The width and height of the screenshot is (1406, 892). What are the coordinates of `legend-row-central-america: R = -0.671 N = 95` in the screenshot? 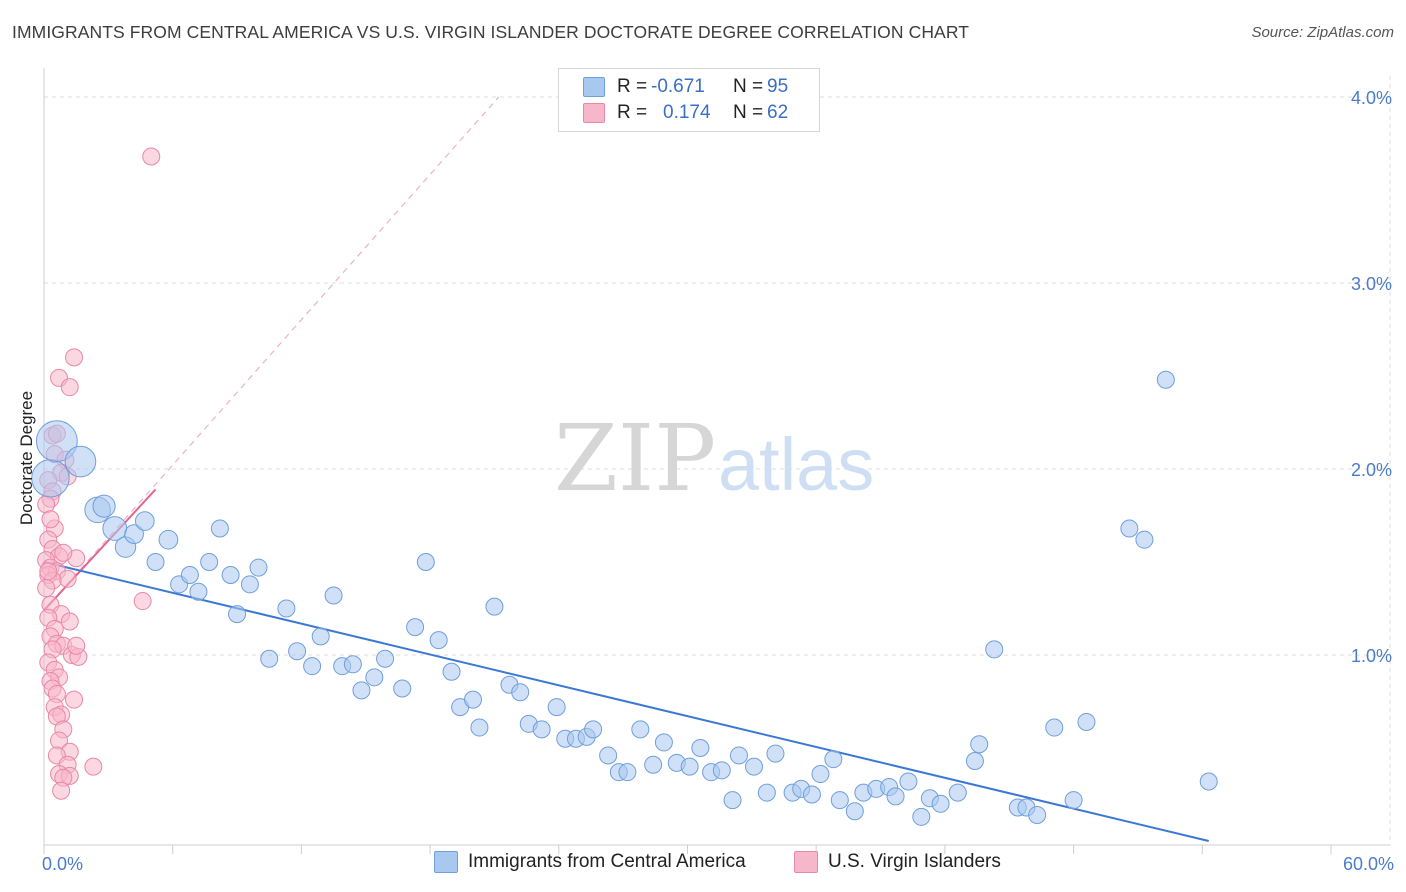 It's located at (685, 87).